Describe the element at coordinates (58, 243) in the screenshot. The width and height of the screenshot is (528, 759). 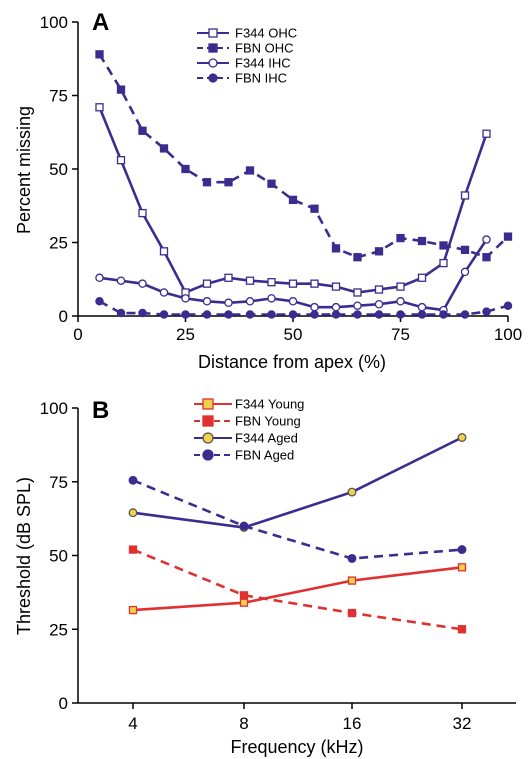
I see `panel-a-y-tick-label: 25` at that location.